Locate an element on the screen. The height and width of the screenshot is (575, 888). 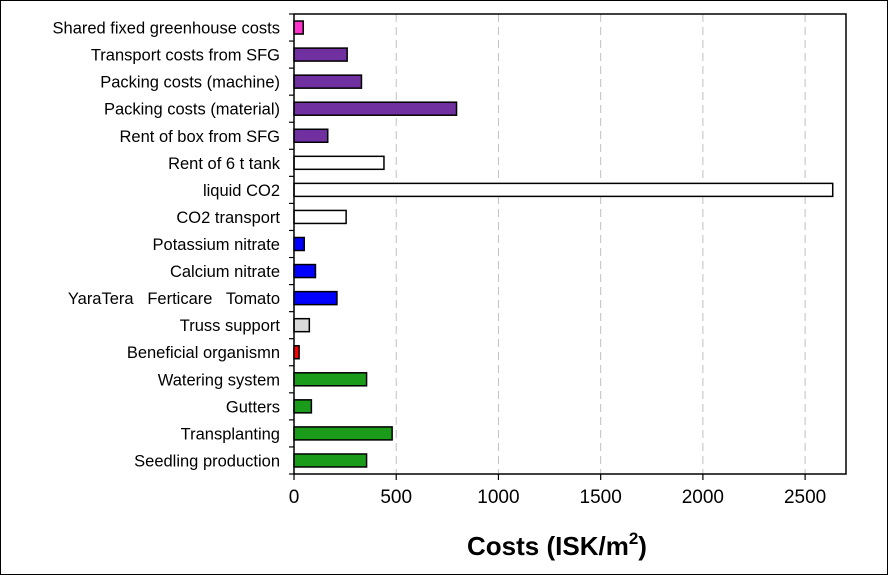
category-label-14: Gutters is located at coordinates (253, 407).